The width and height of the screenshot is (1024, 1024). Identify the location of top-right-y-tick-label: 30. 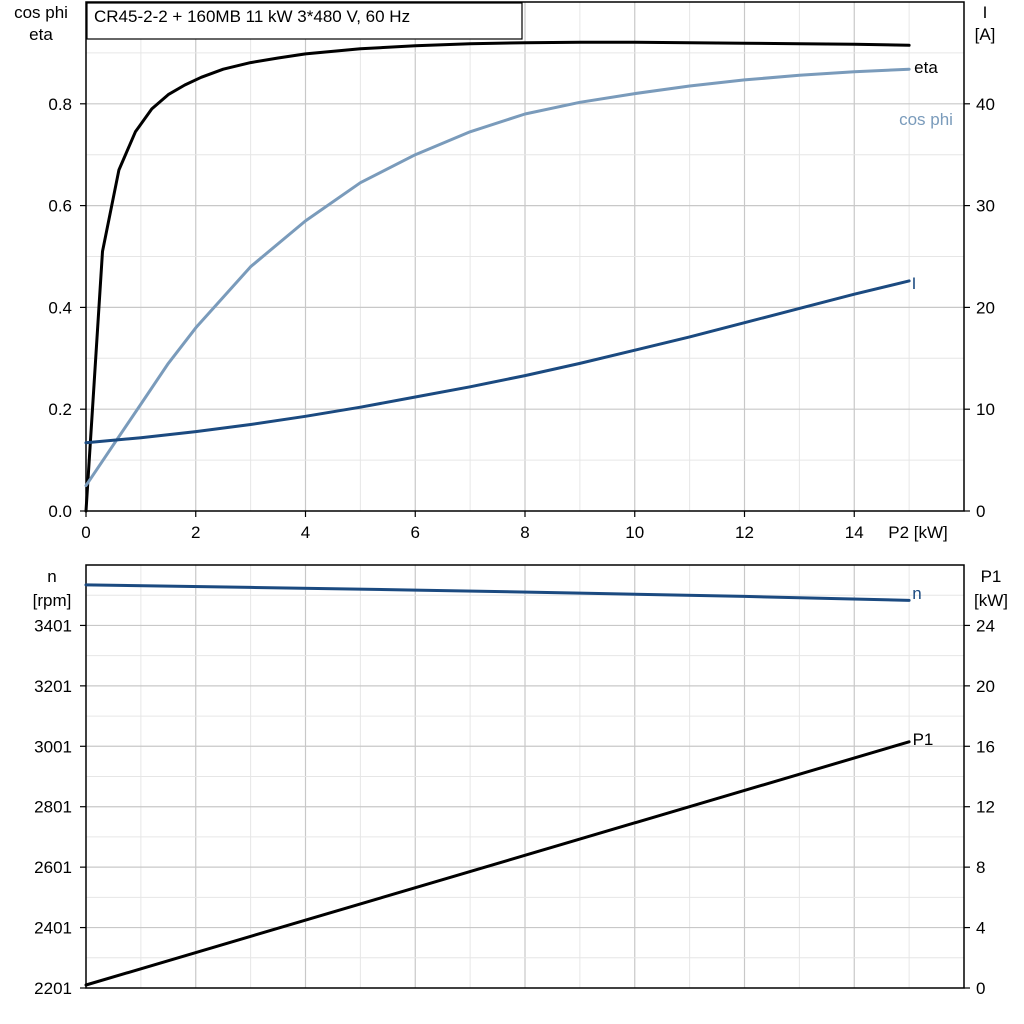
(985, 206).